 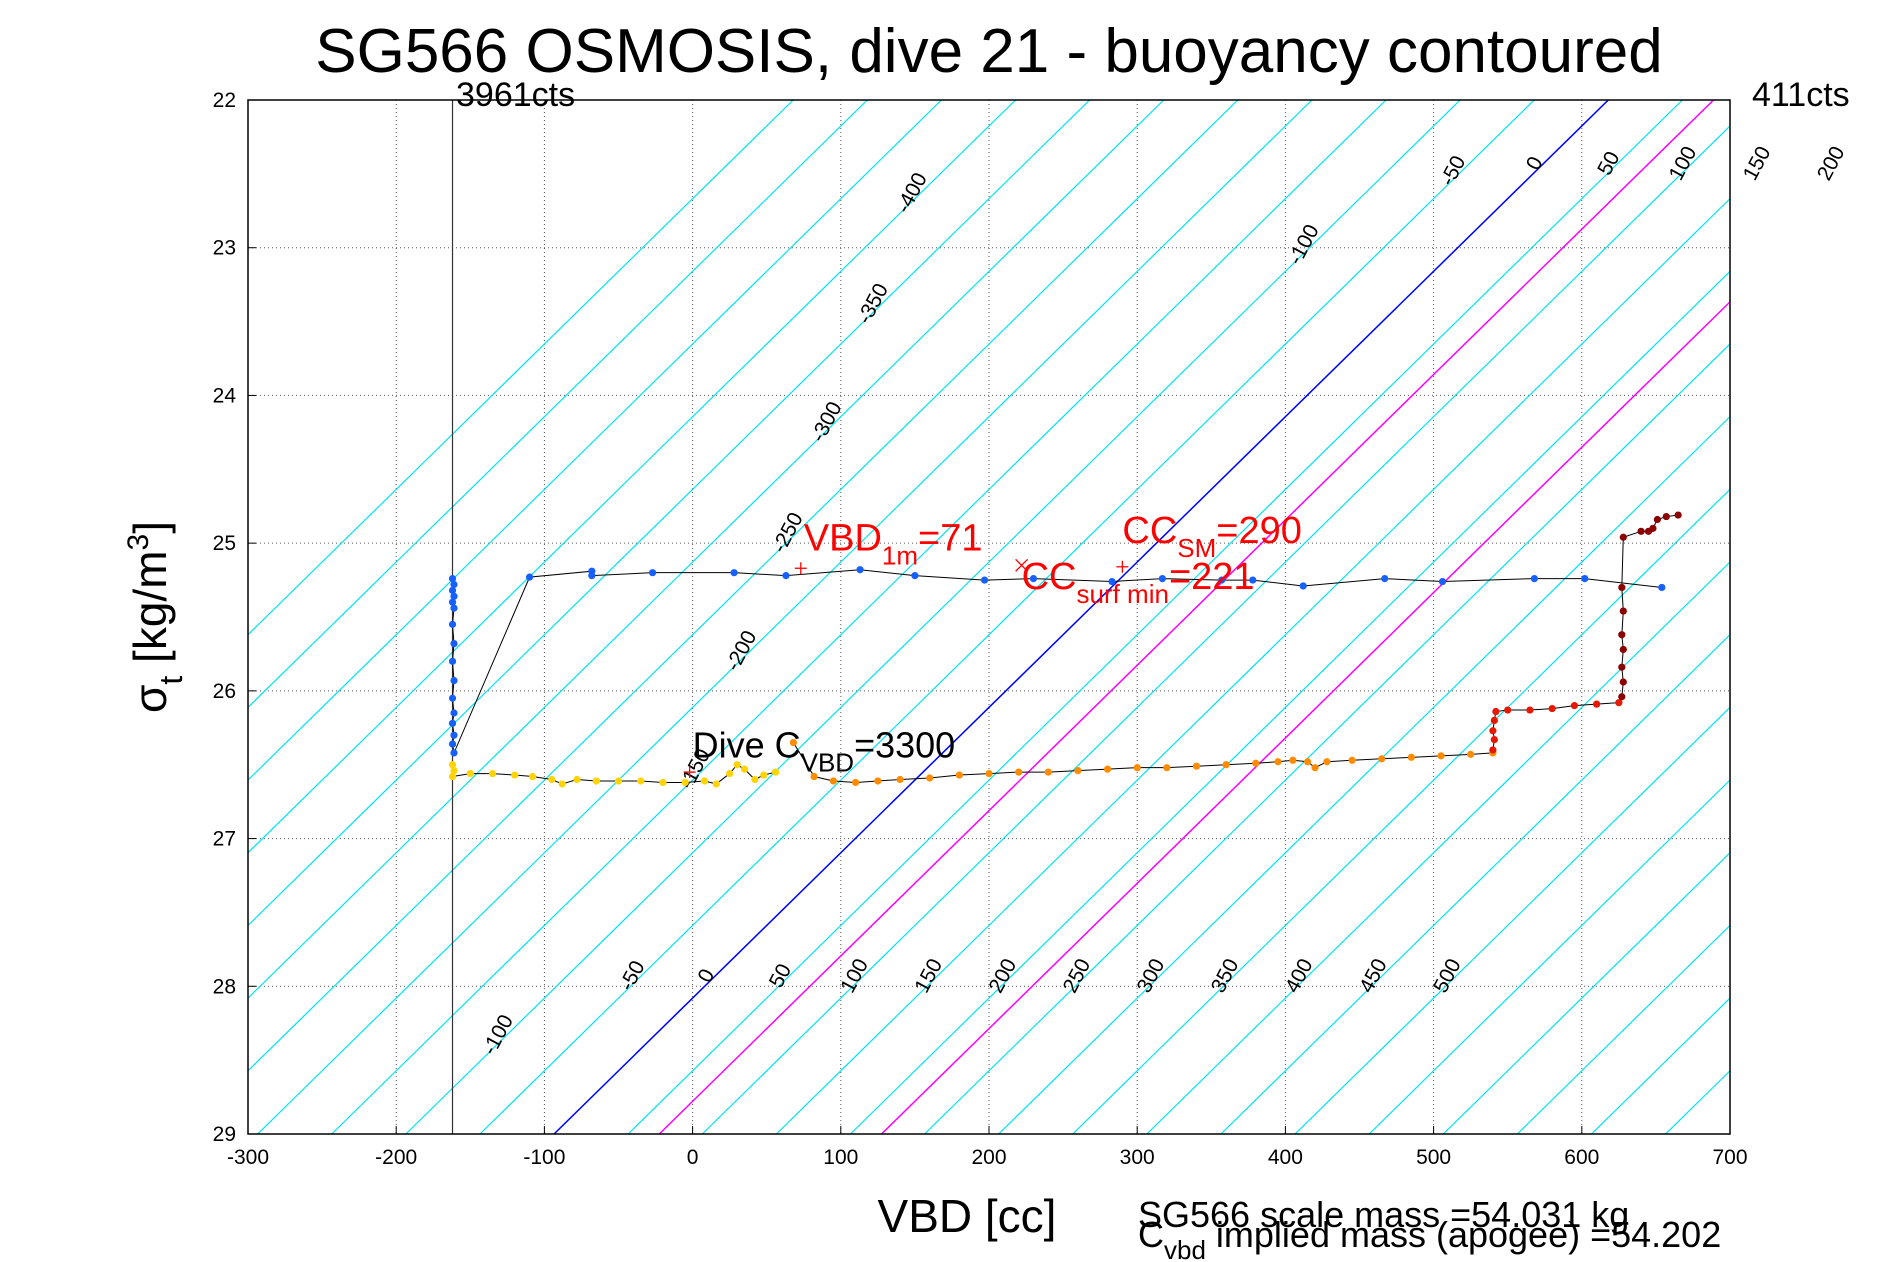 I want to click on annotation-divecvbd-sub: VBD, so click(x=827, y=762).